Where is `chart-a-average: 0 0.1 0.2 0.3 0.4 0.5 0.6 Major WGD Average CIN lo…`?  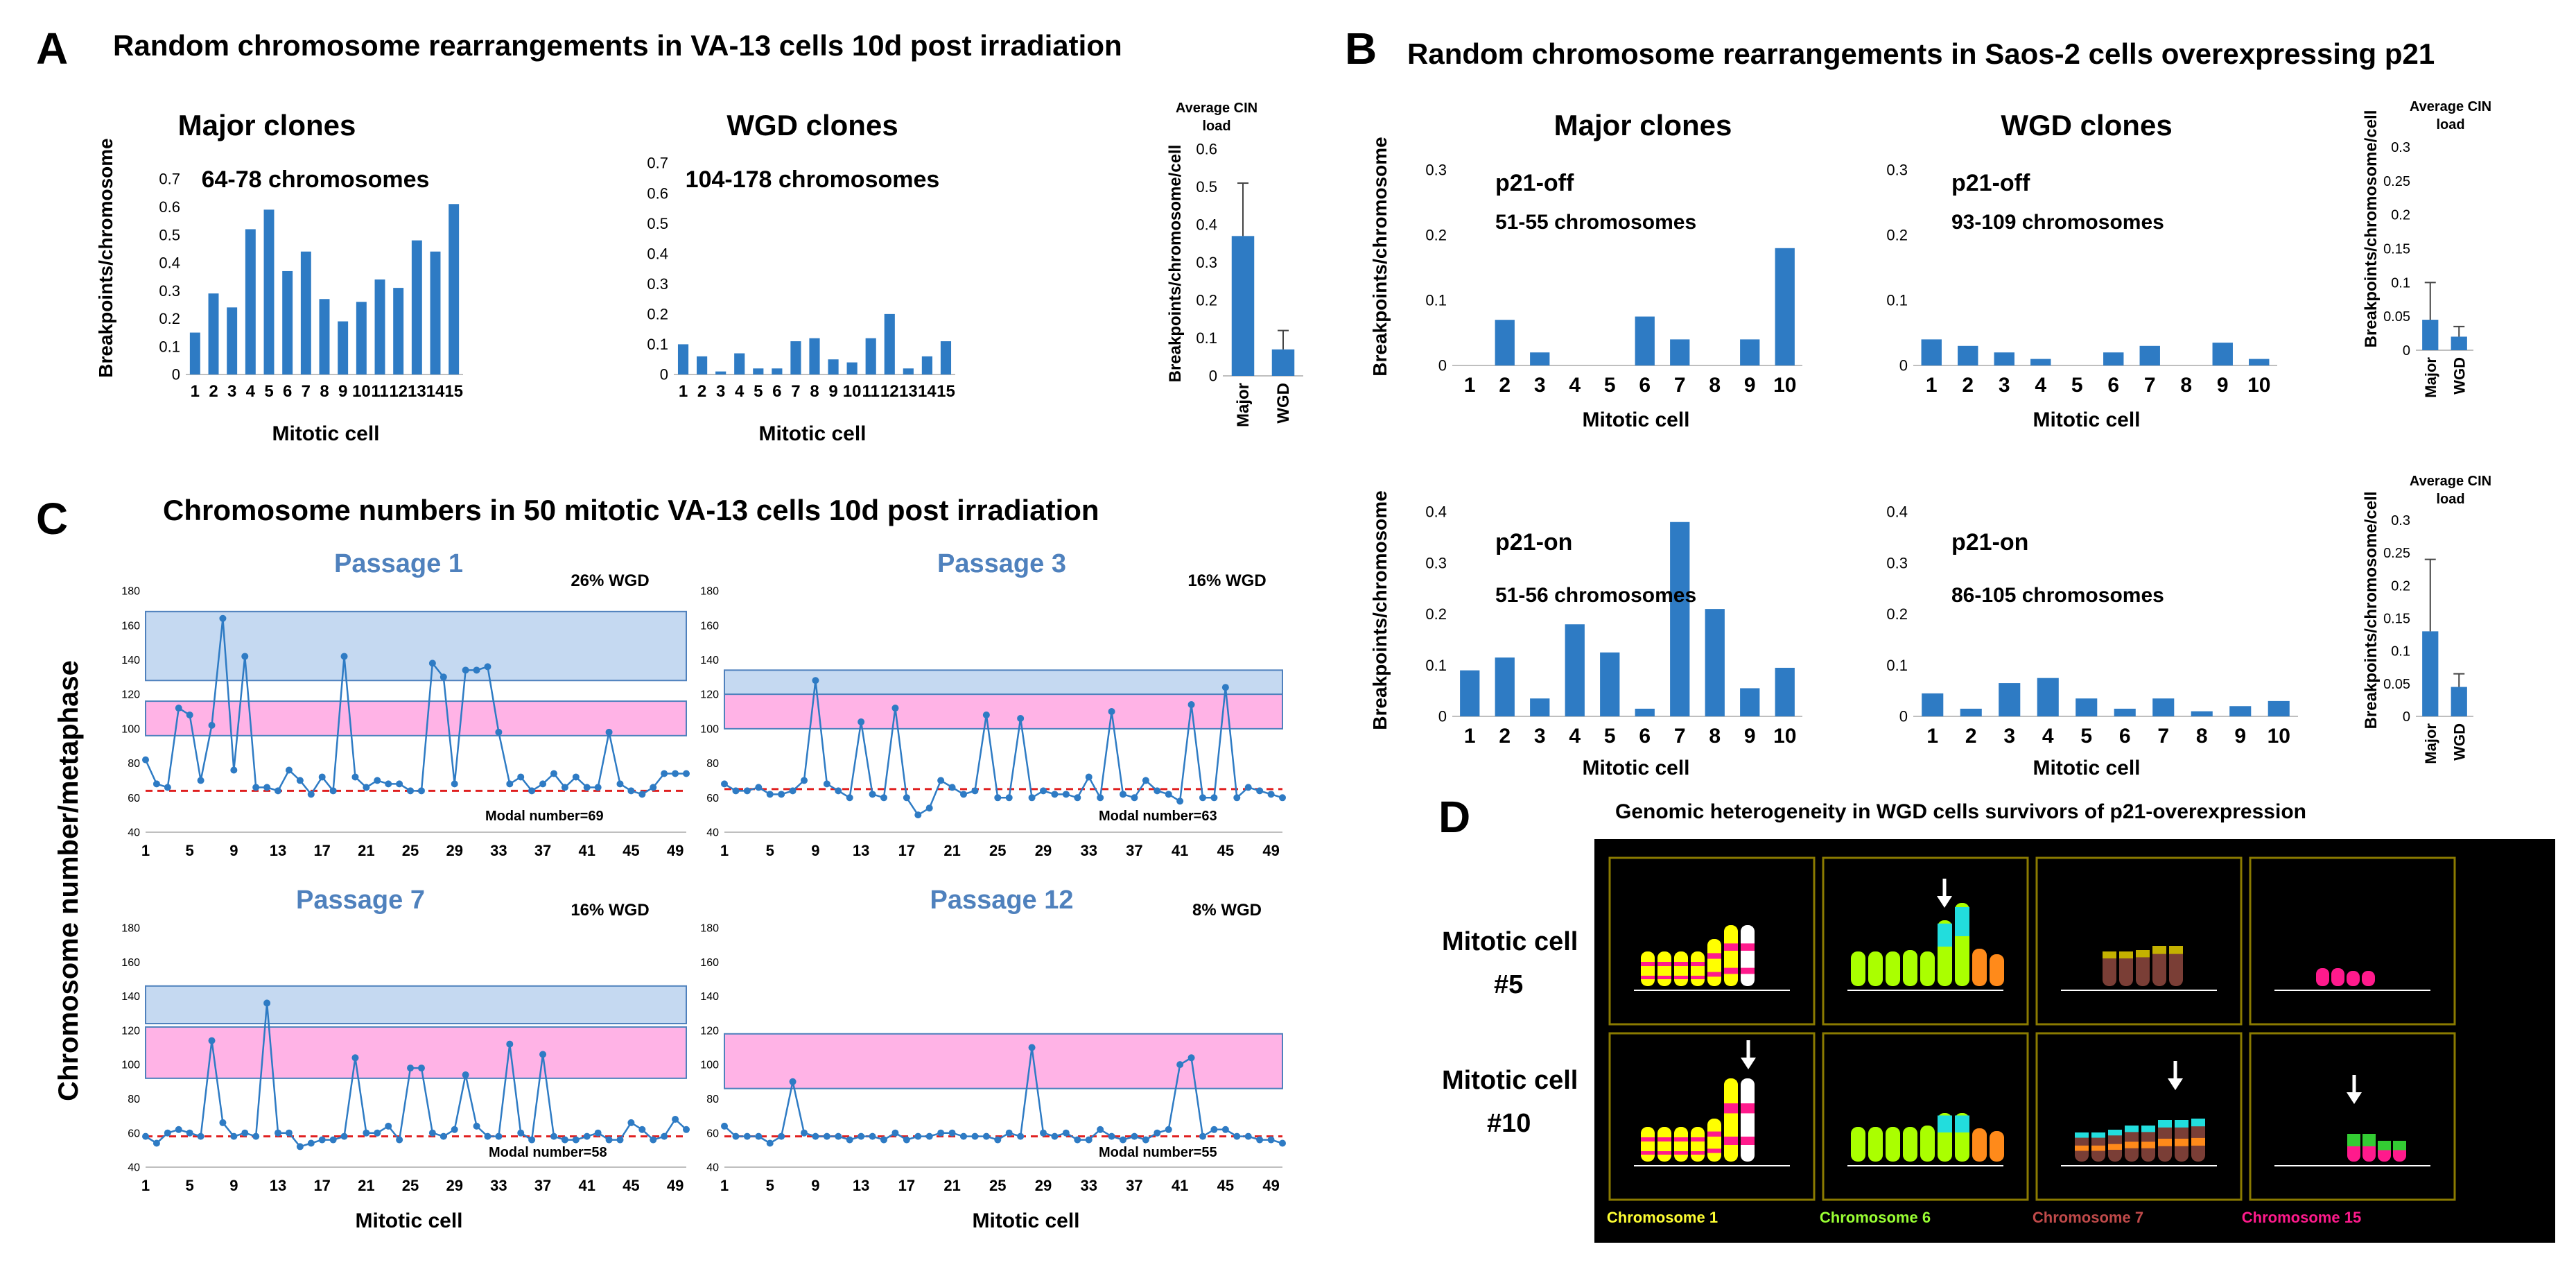
chart-a-average: 0 0.1 0.2 0.3 0.4 0.5 0.6 Major WGD Average CIN lo… is located at coordinates (1234, 264).